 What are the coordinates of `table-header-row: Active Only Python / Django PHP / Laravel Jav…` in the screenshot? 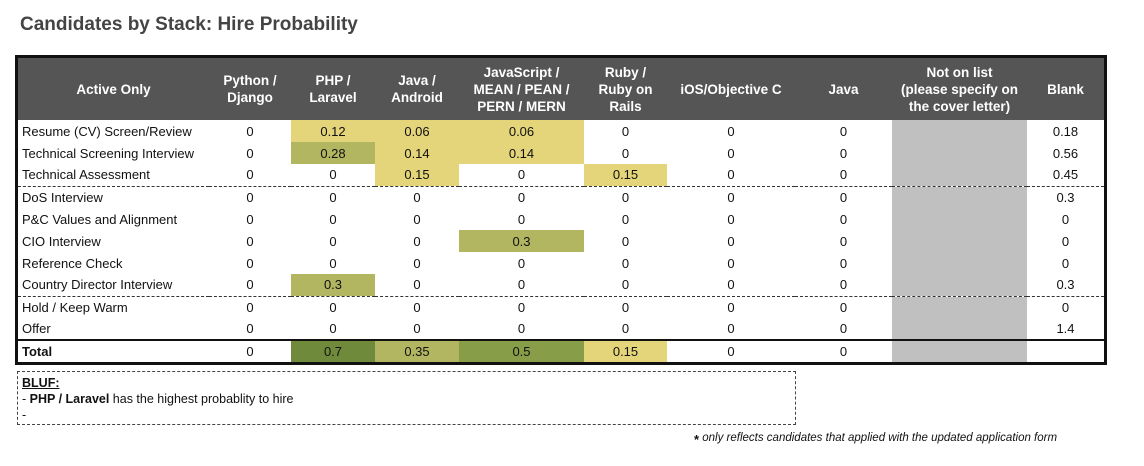 It's located at (561, 89).